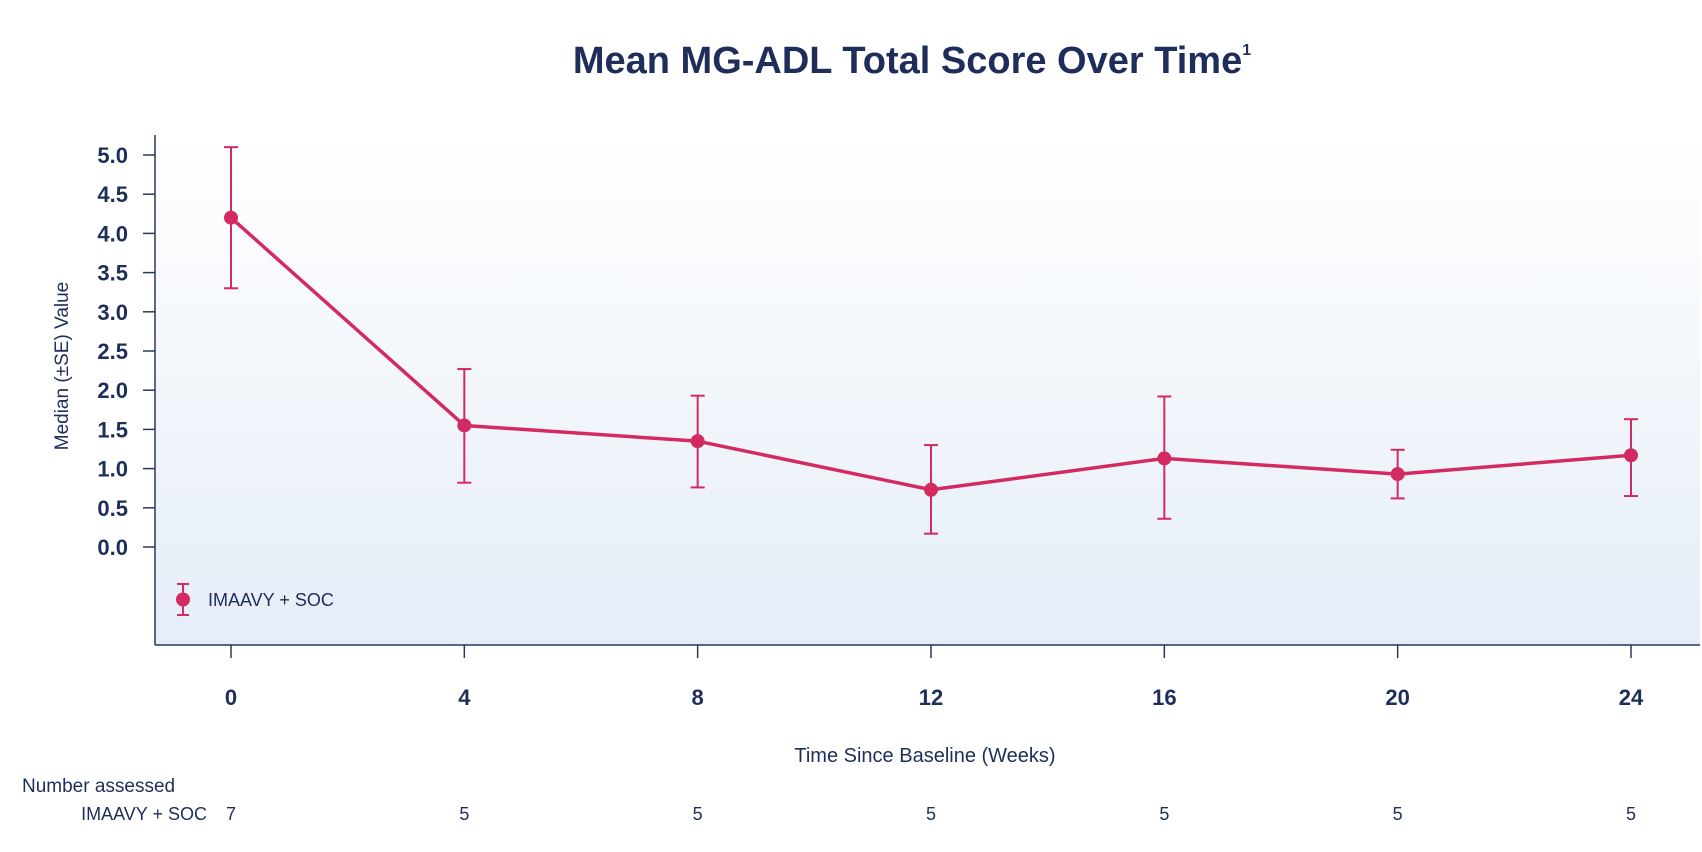  What do you see at coordinates (112, 351) in the screenshot?
I see `y-tick-label: 2.5` at bounding box center [112, 351].